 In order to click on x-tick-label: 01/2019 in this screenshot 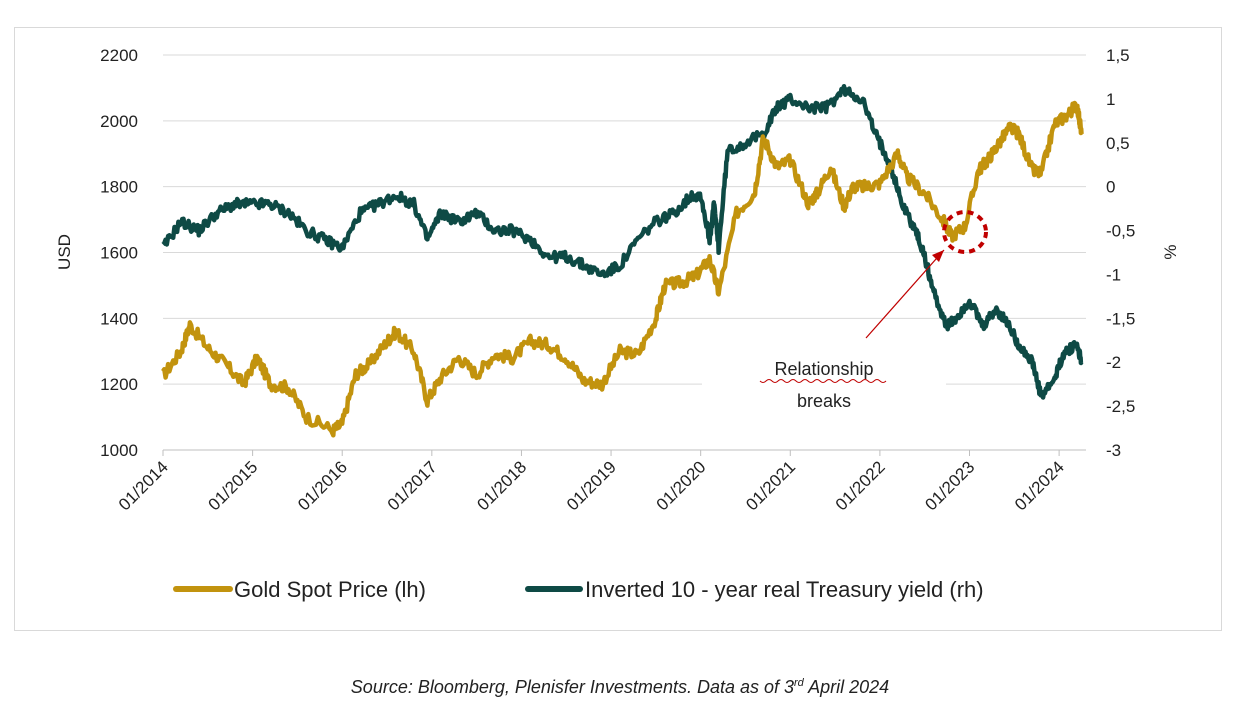, I will do `click(591, 485)`.